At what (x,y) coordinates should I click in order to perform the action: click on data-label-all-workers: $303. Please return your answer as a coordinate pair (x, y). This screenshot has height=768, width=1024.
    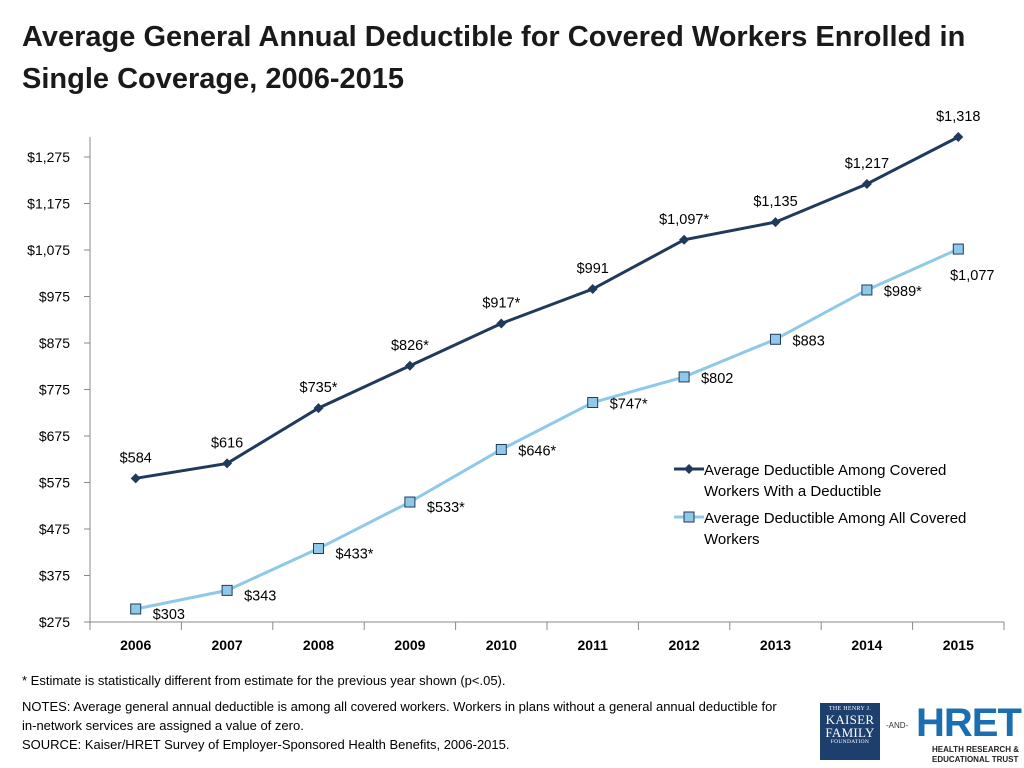
    Looking at the image, I should click on (169, 615).